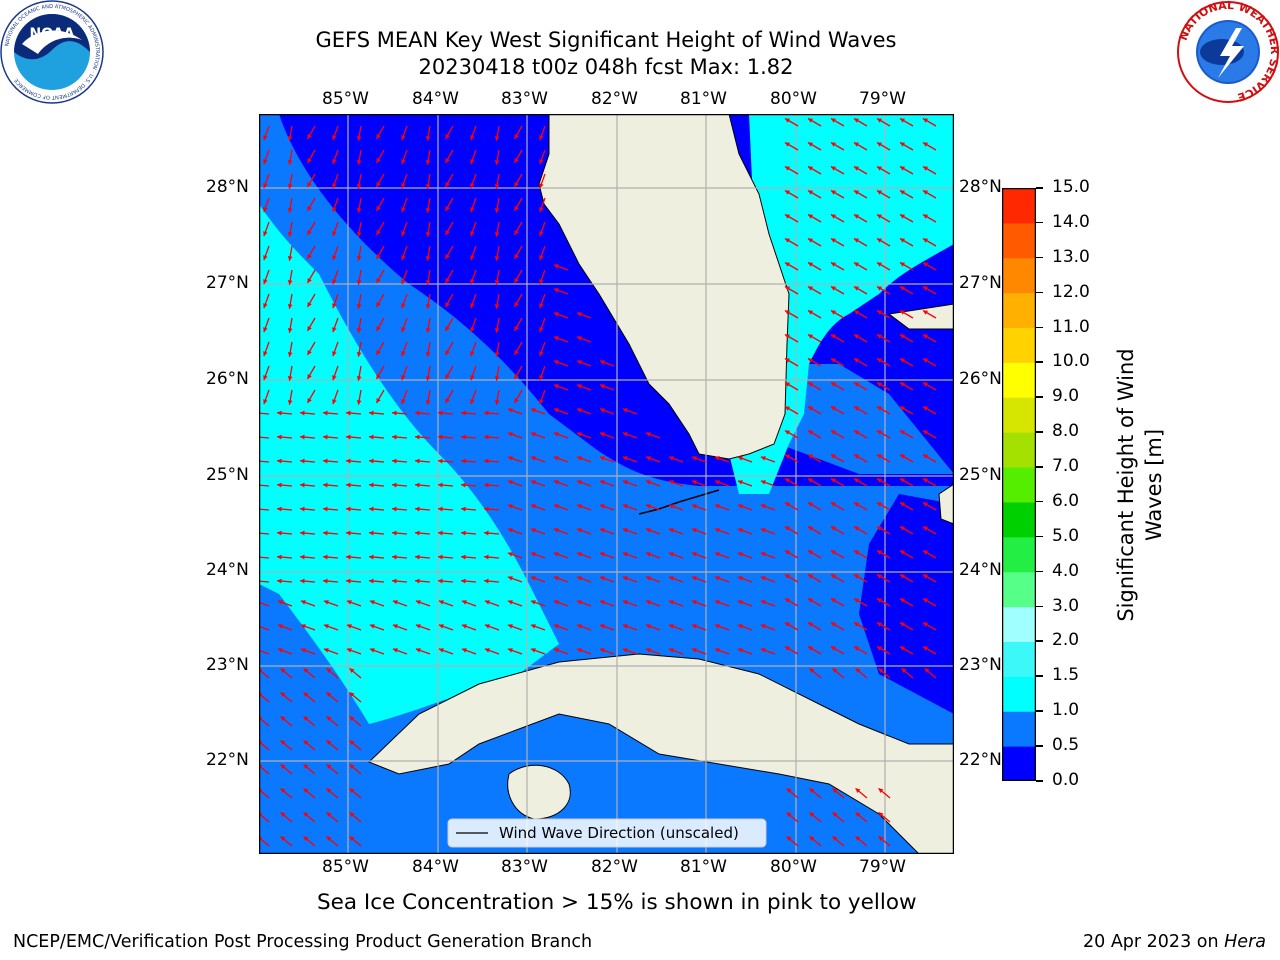 This screenshot has width=1280, height=960. Describe the element at coordinates (524, 99) in the screenshot. I see `lon-label-top: 83°W` at that location.